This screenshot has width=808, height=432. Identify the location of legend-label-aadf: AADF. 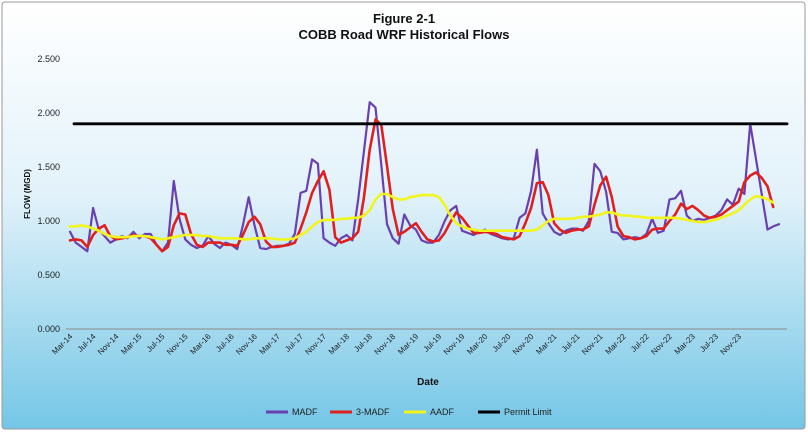
(442, 412).